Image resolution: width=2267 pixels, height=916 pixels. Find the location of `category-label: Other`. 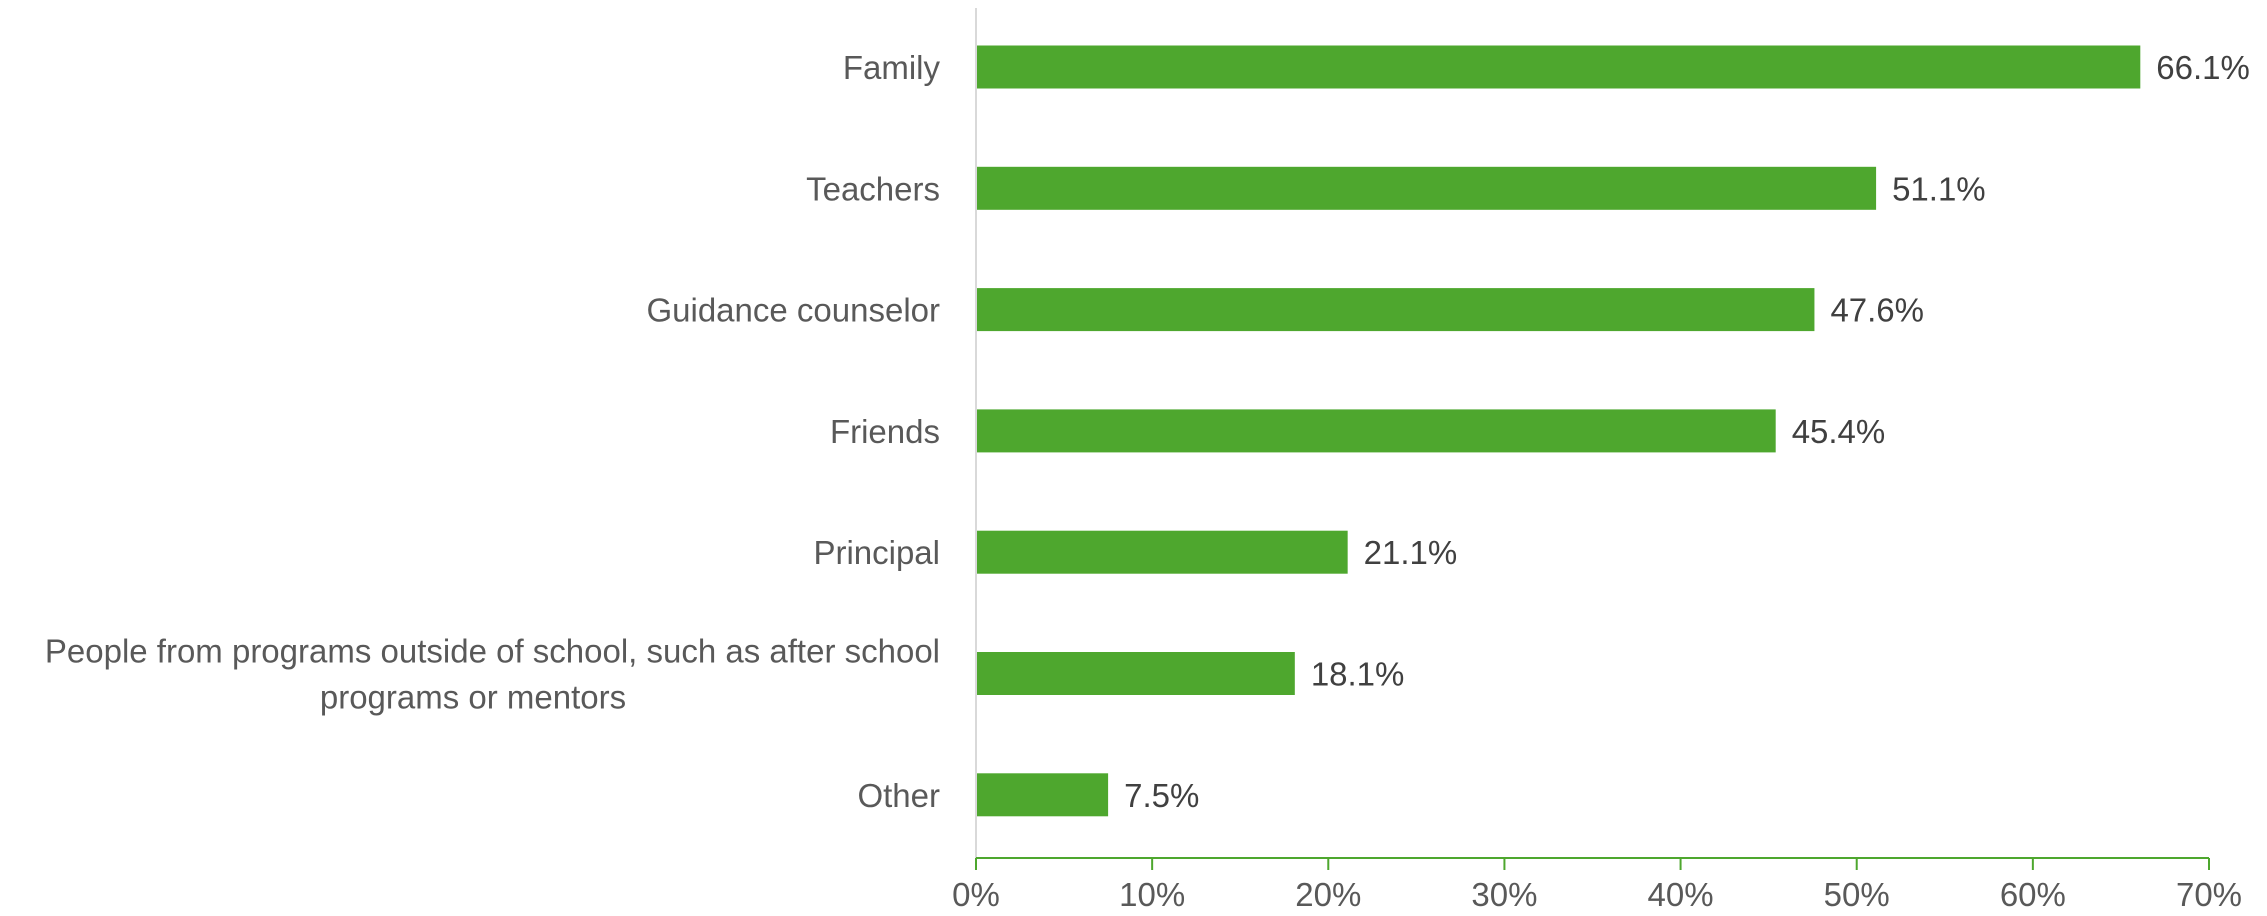

category-label: Other is located at coordinates (898, 795).